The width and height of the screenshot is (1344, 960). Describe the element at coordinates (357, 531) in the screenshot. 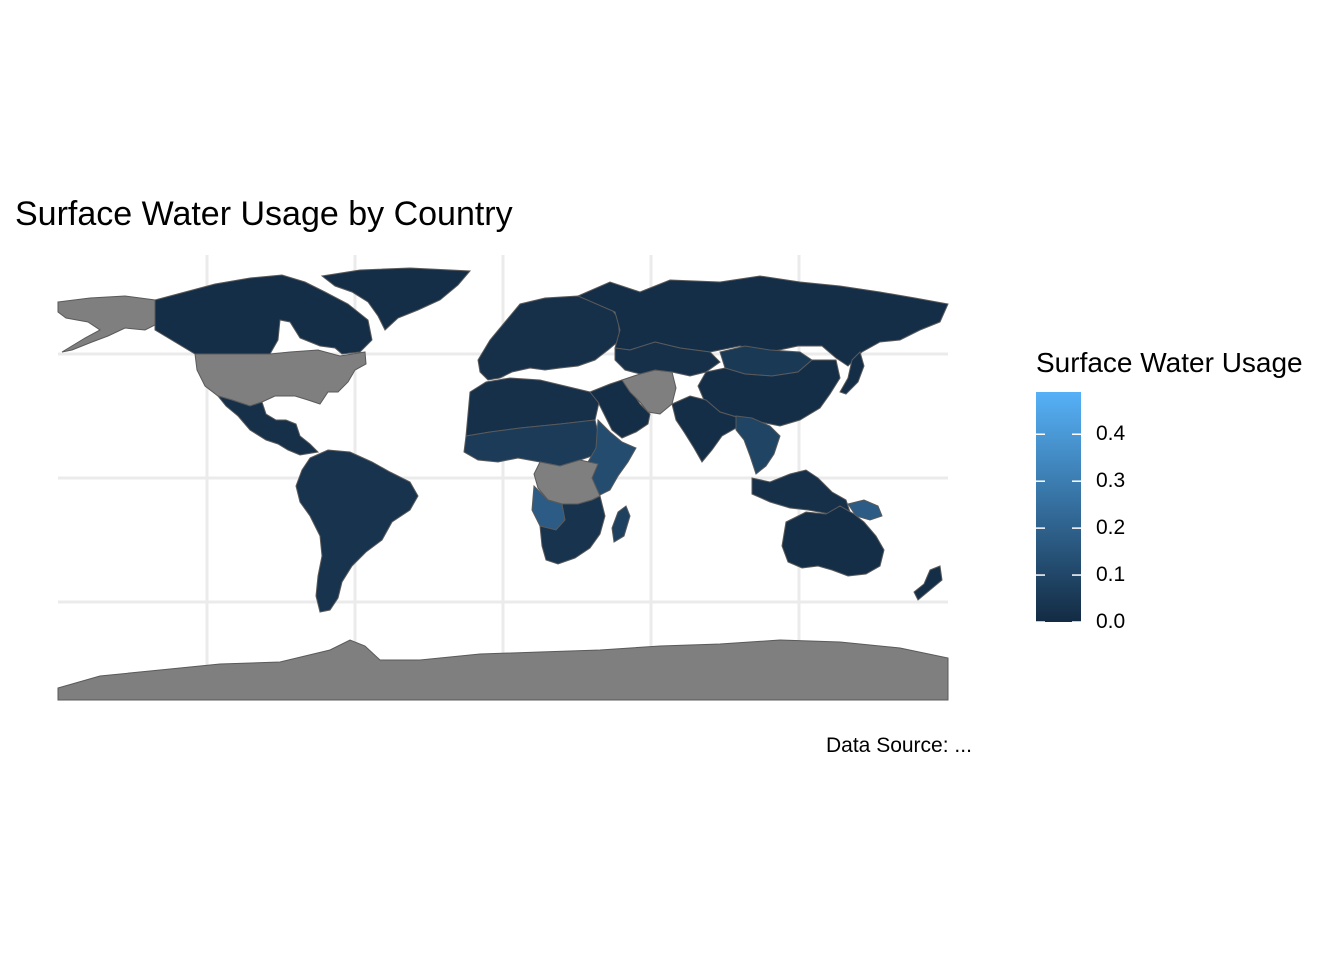

I see `region-south-america` at that location.